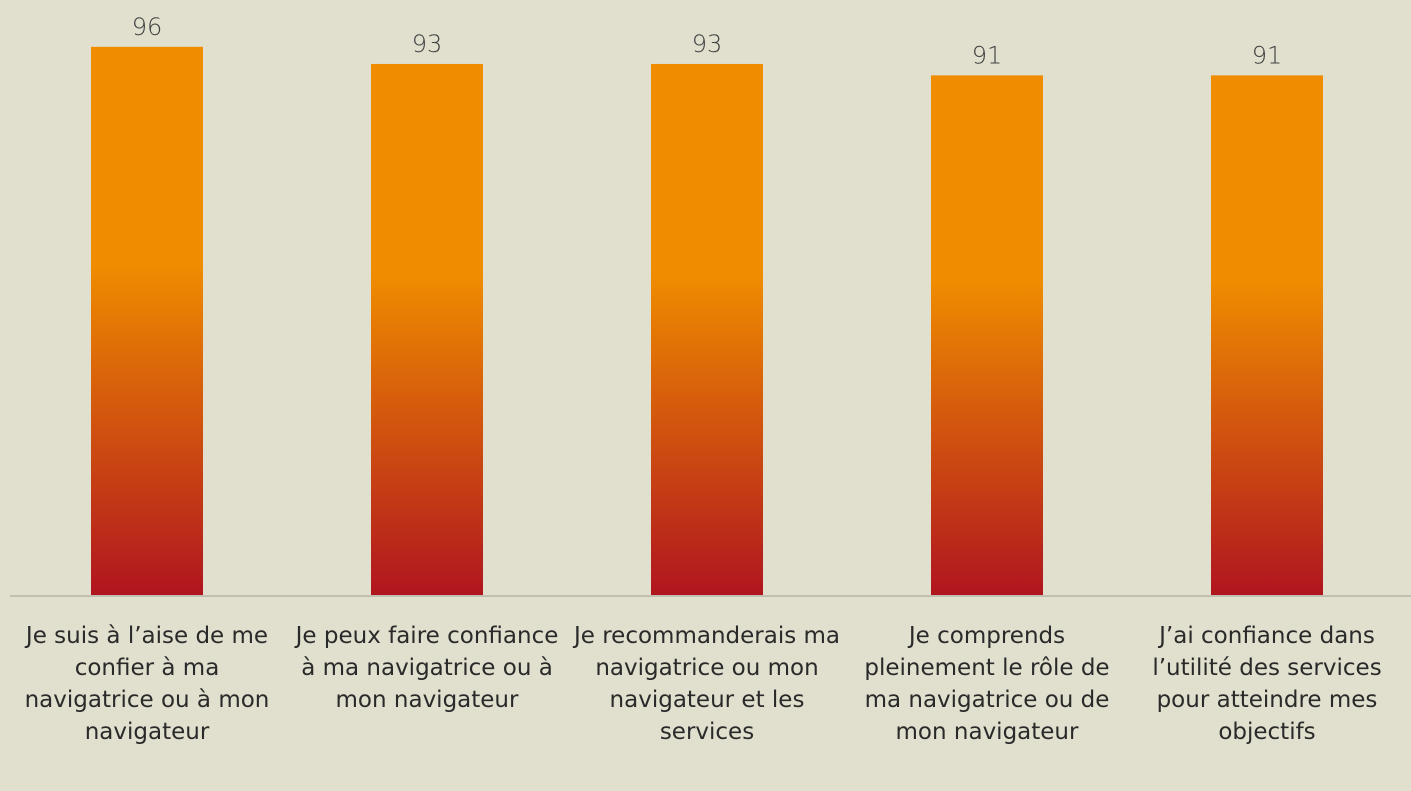  What do you see at coordinates (147, 27) in the screenshot?
I see `value-label: 96` at bounding box center [147, 27].